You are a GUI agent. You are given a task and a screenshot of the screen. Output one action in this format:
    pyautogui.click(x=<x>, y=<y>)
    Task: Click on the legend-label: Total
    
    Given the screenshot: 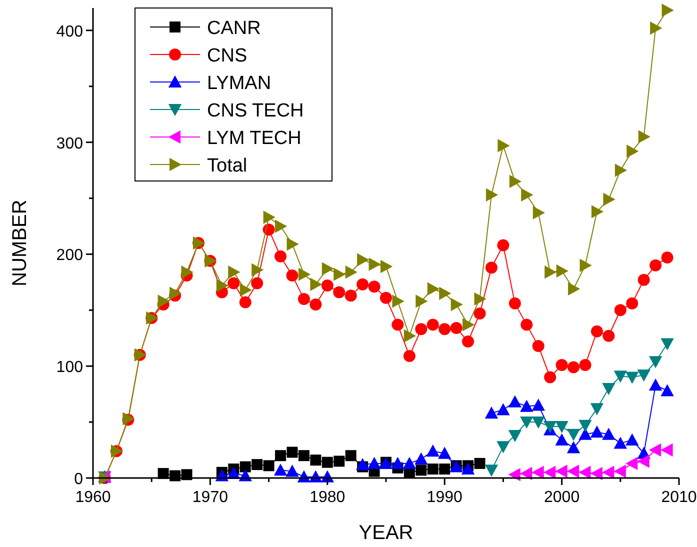 What is the action you would take?
    pyautogui.click(x=227, y=166)
    